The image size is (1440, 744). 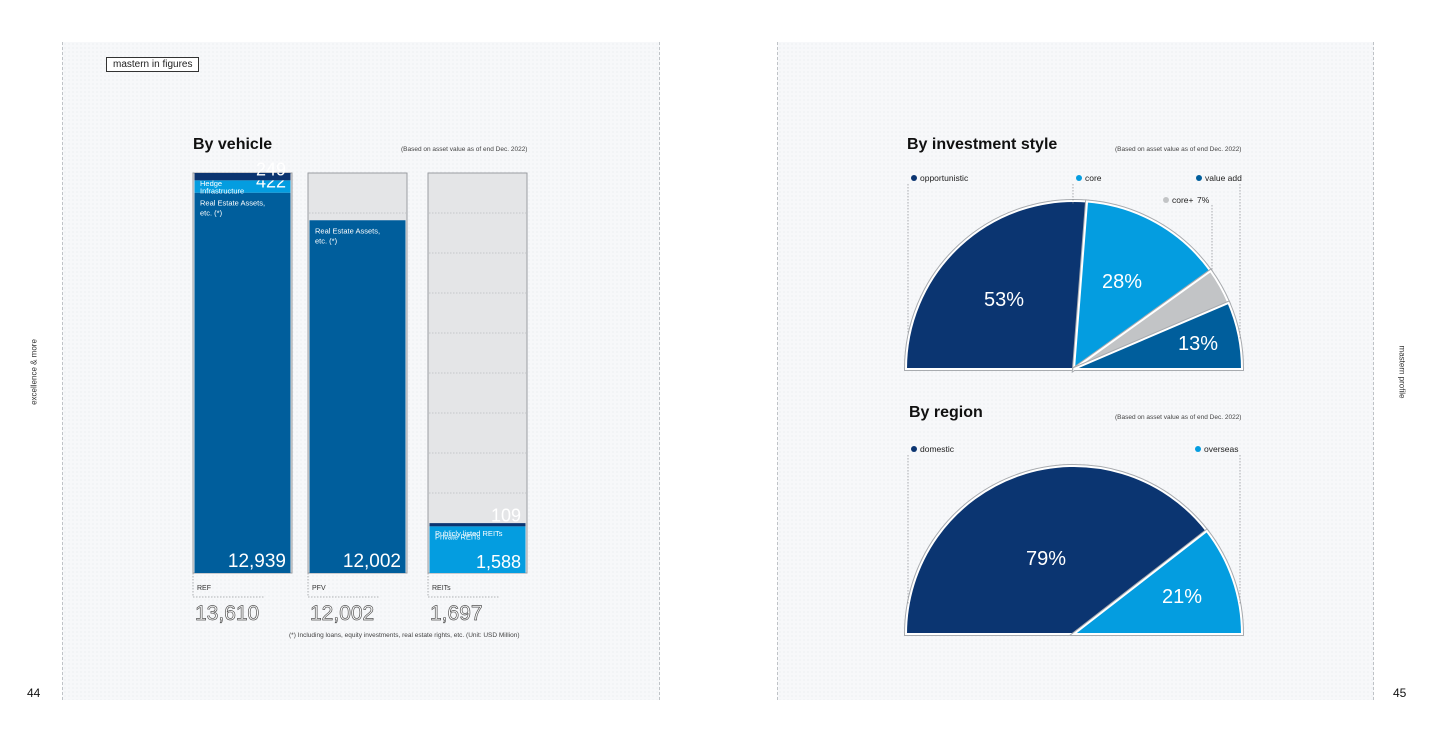 I want to click on page-number-right: 45, so click(x=1400, y=693).